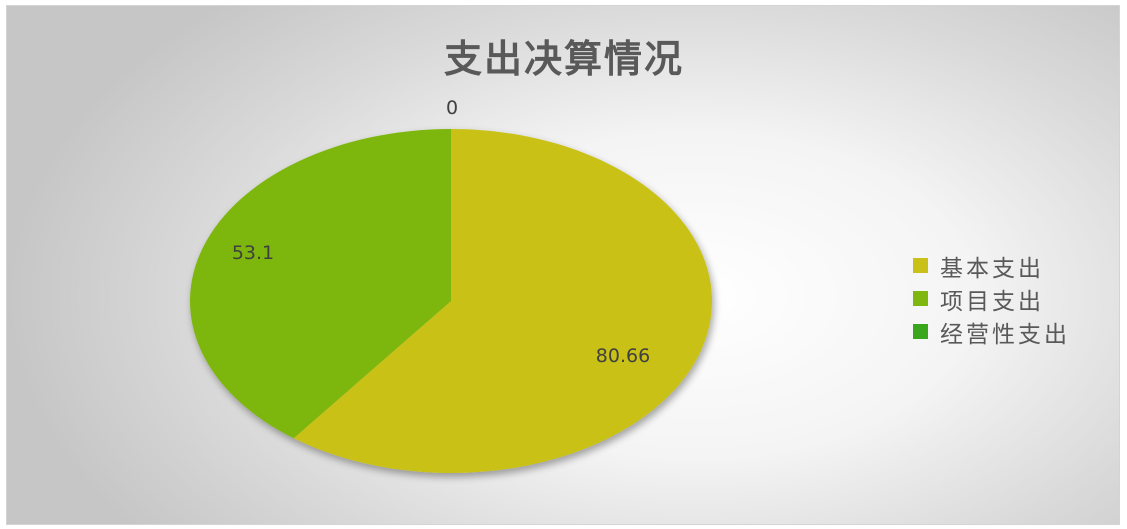 This screenshot has width=1127, height=529. Describe the element at coordinates (320, 284) in the screenshot. I see `pie-slice-project-expenditure` at that location.